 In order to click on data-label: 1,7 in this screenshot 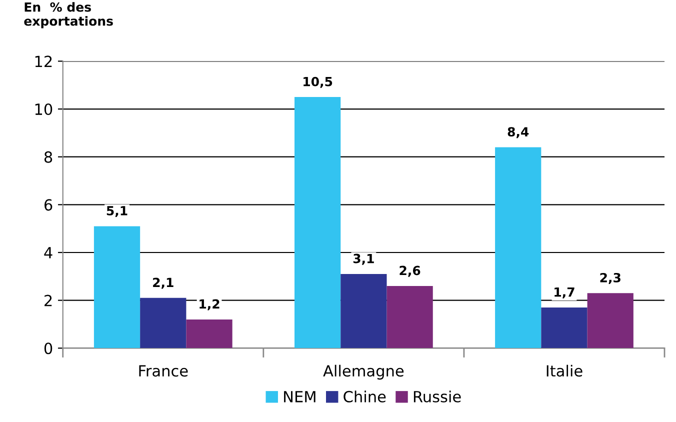, I will do `click(564, 292)`.